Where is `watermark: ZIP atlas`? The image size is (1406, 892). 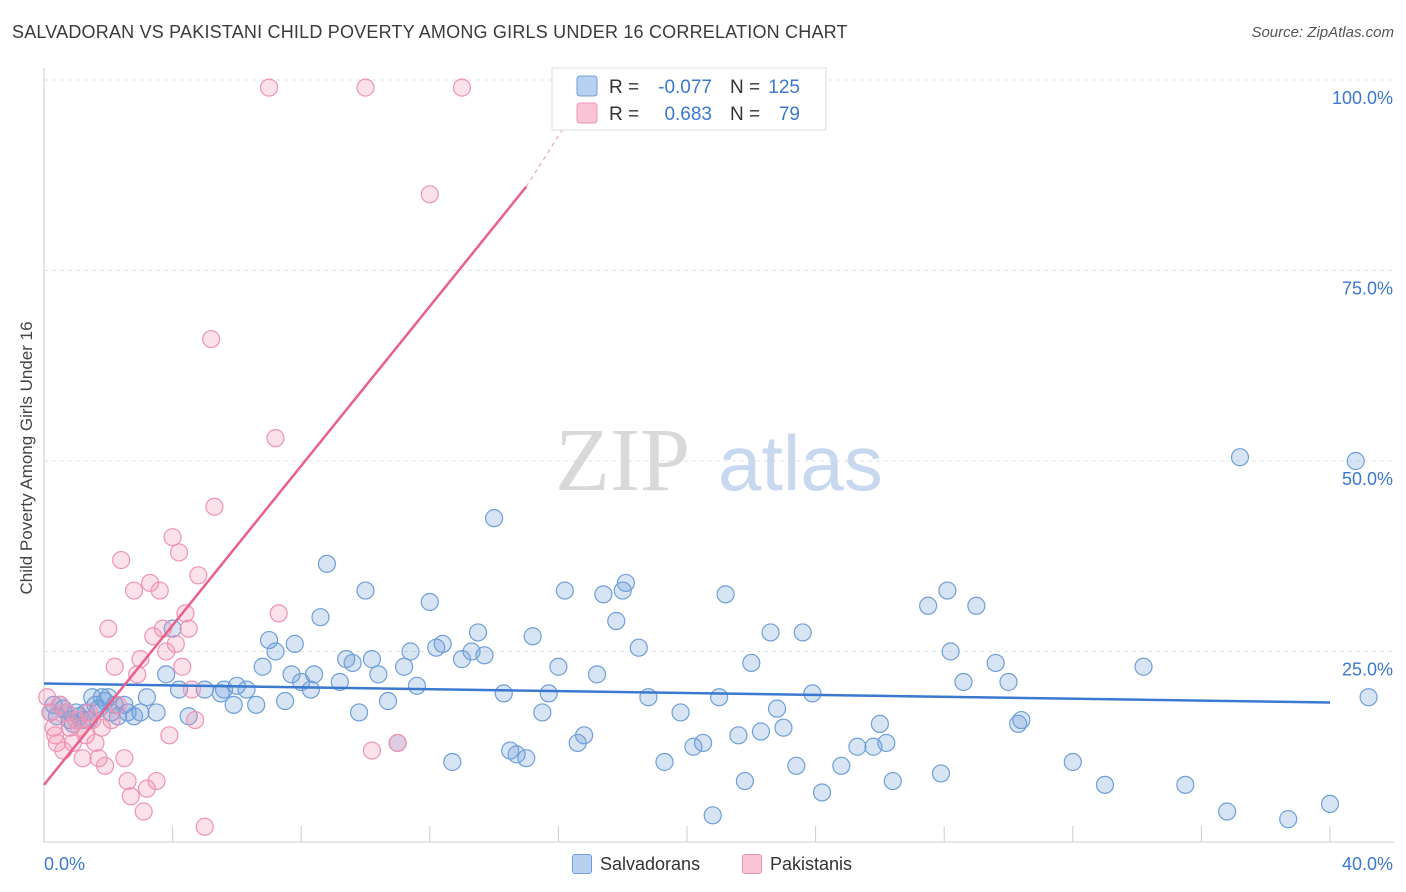 watermark: ZIP atlas is located at coordinates (719, 460).